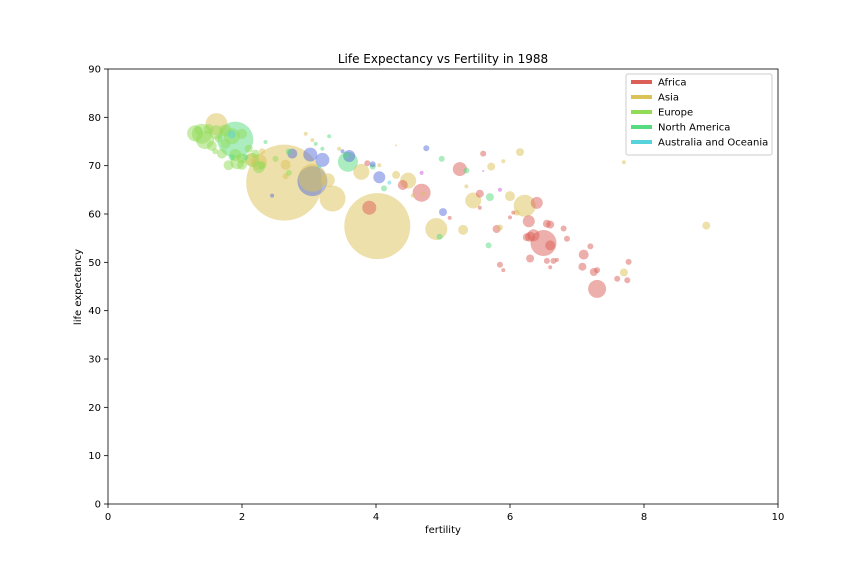 The image size is (864, 576). What do you see at coordinates (94, 408) in the screenshot?
I see `y-tick-label: 20` at bounding box center [94, 408].